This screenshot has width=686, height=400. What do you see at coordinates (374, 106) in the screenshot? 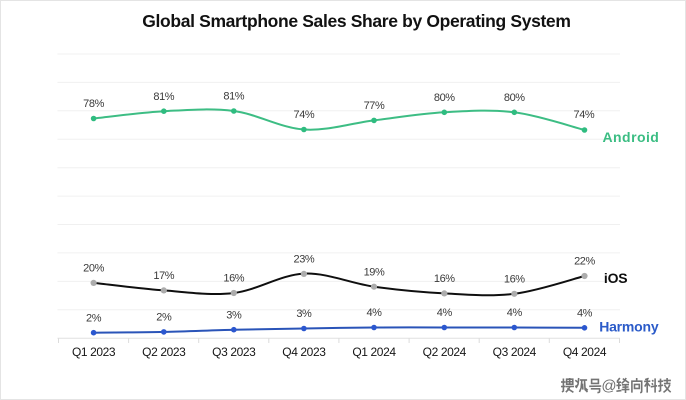
I see `svg-text: 77%` at bounding box center [374, 106].